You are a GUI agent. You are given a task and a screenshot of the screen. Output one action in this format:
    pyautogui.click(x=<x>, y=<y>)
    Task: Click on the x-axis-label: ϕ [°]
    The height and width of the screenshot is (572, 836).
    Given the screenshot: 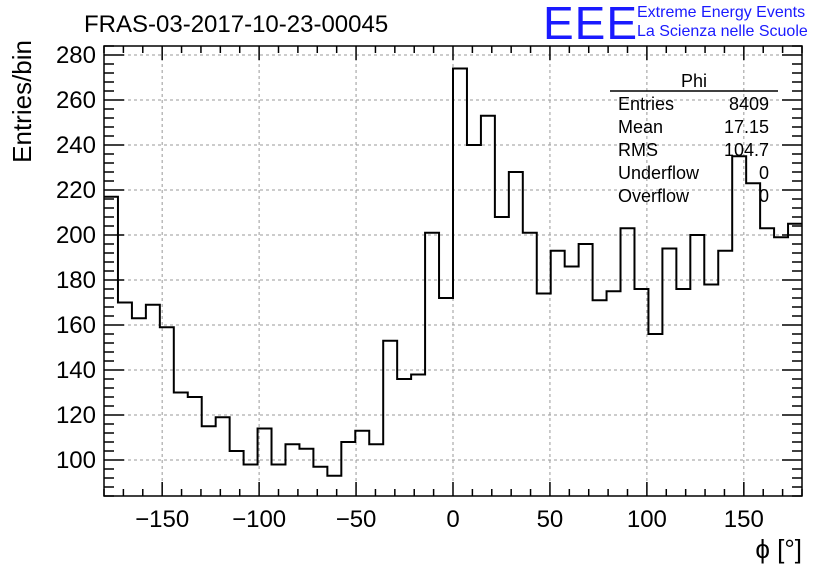 What is the action you would take?
    pyautogui.click(x=778, y=549)
    